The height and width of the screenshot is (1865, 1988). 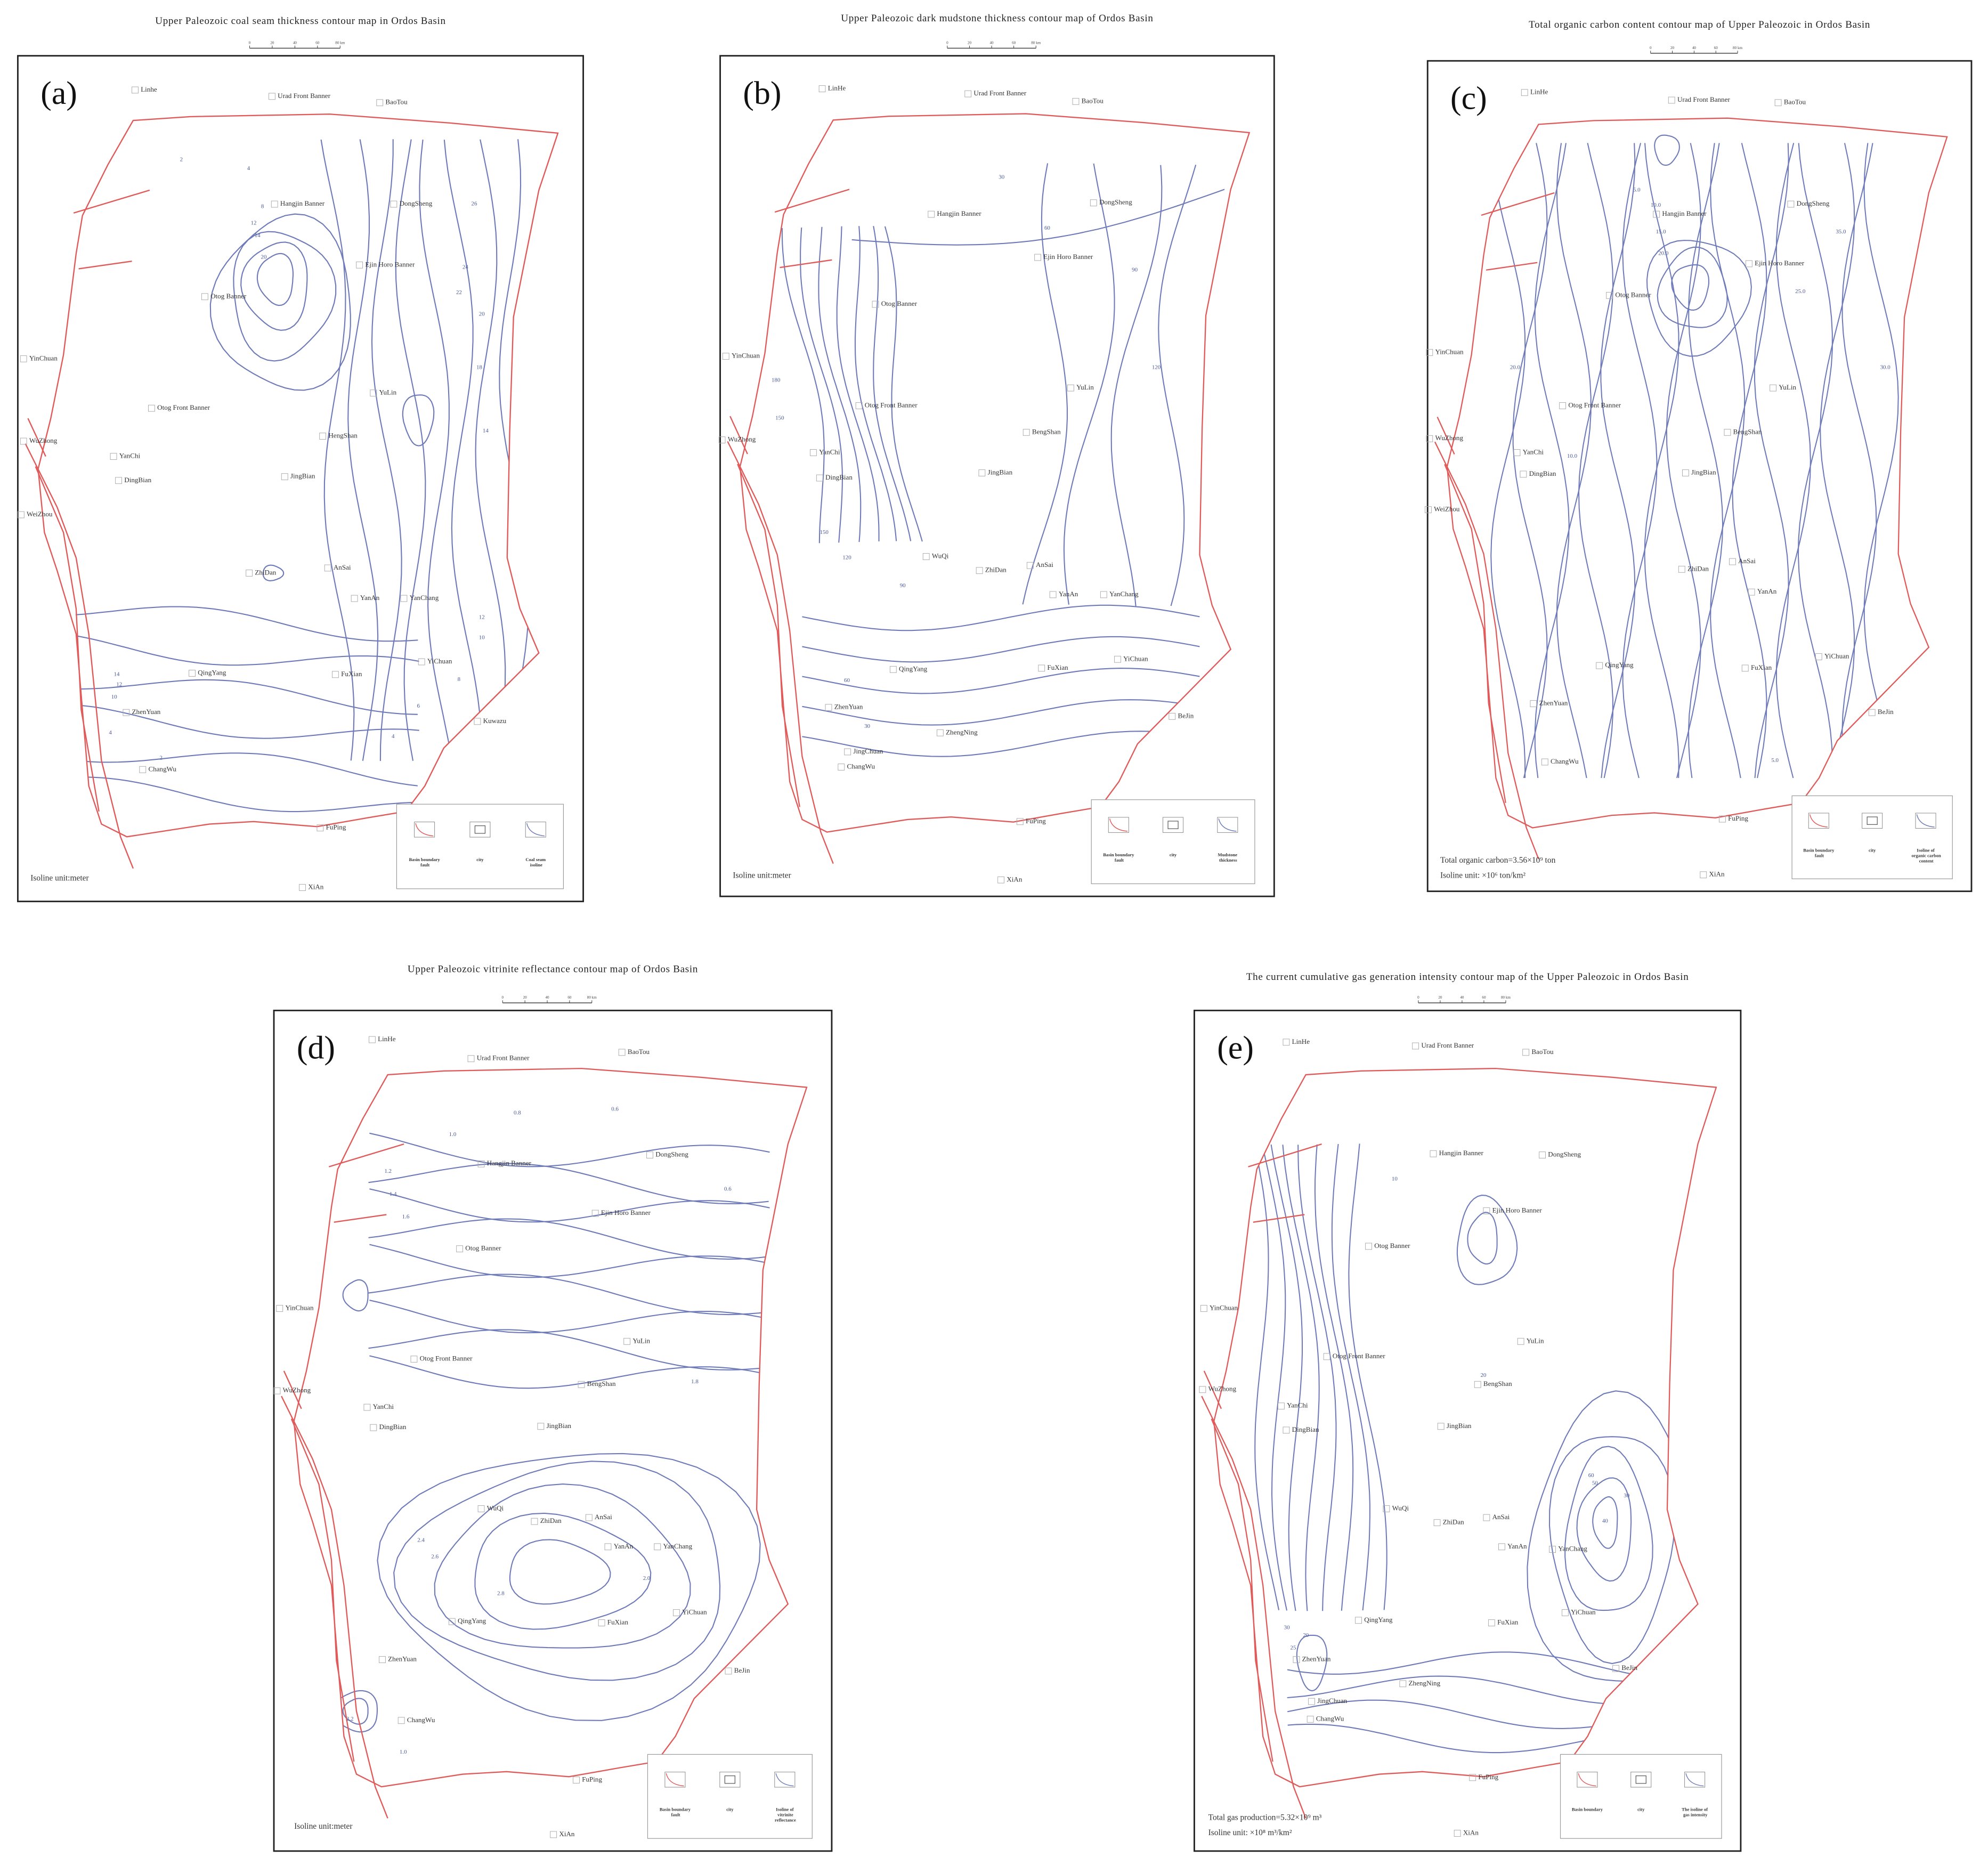 What do you see at coordinates (1886, 712) in the screenshot?
I see `place-name: BeJin` at bounding box center [1886, 712].